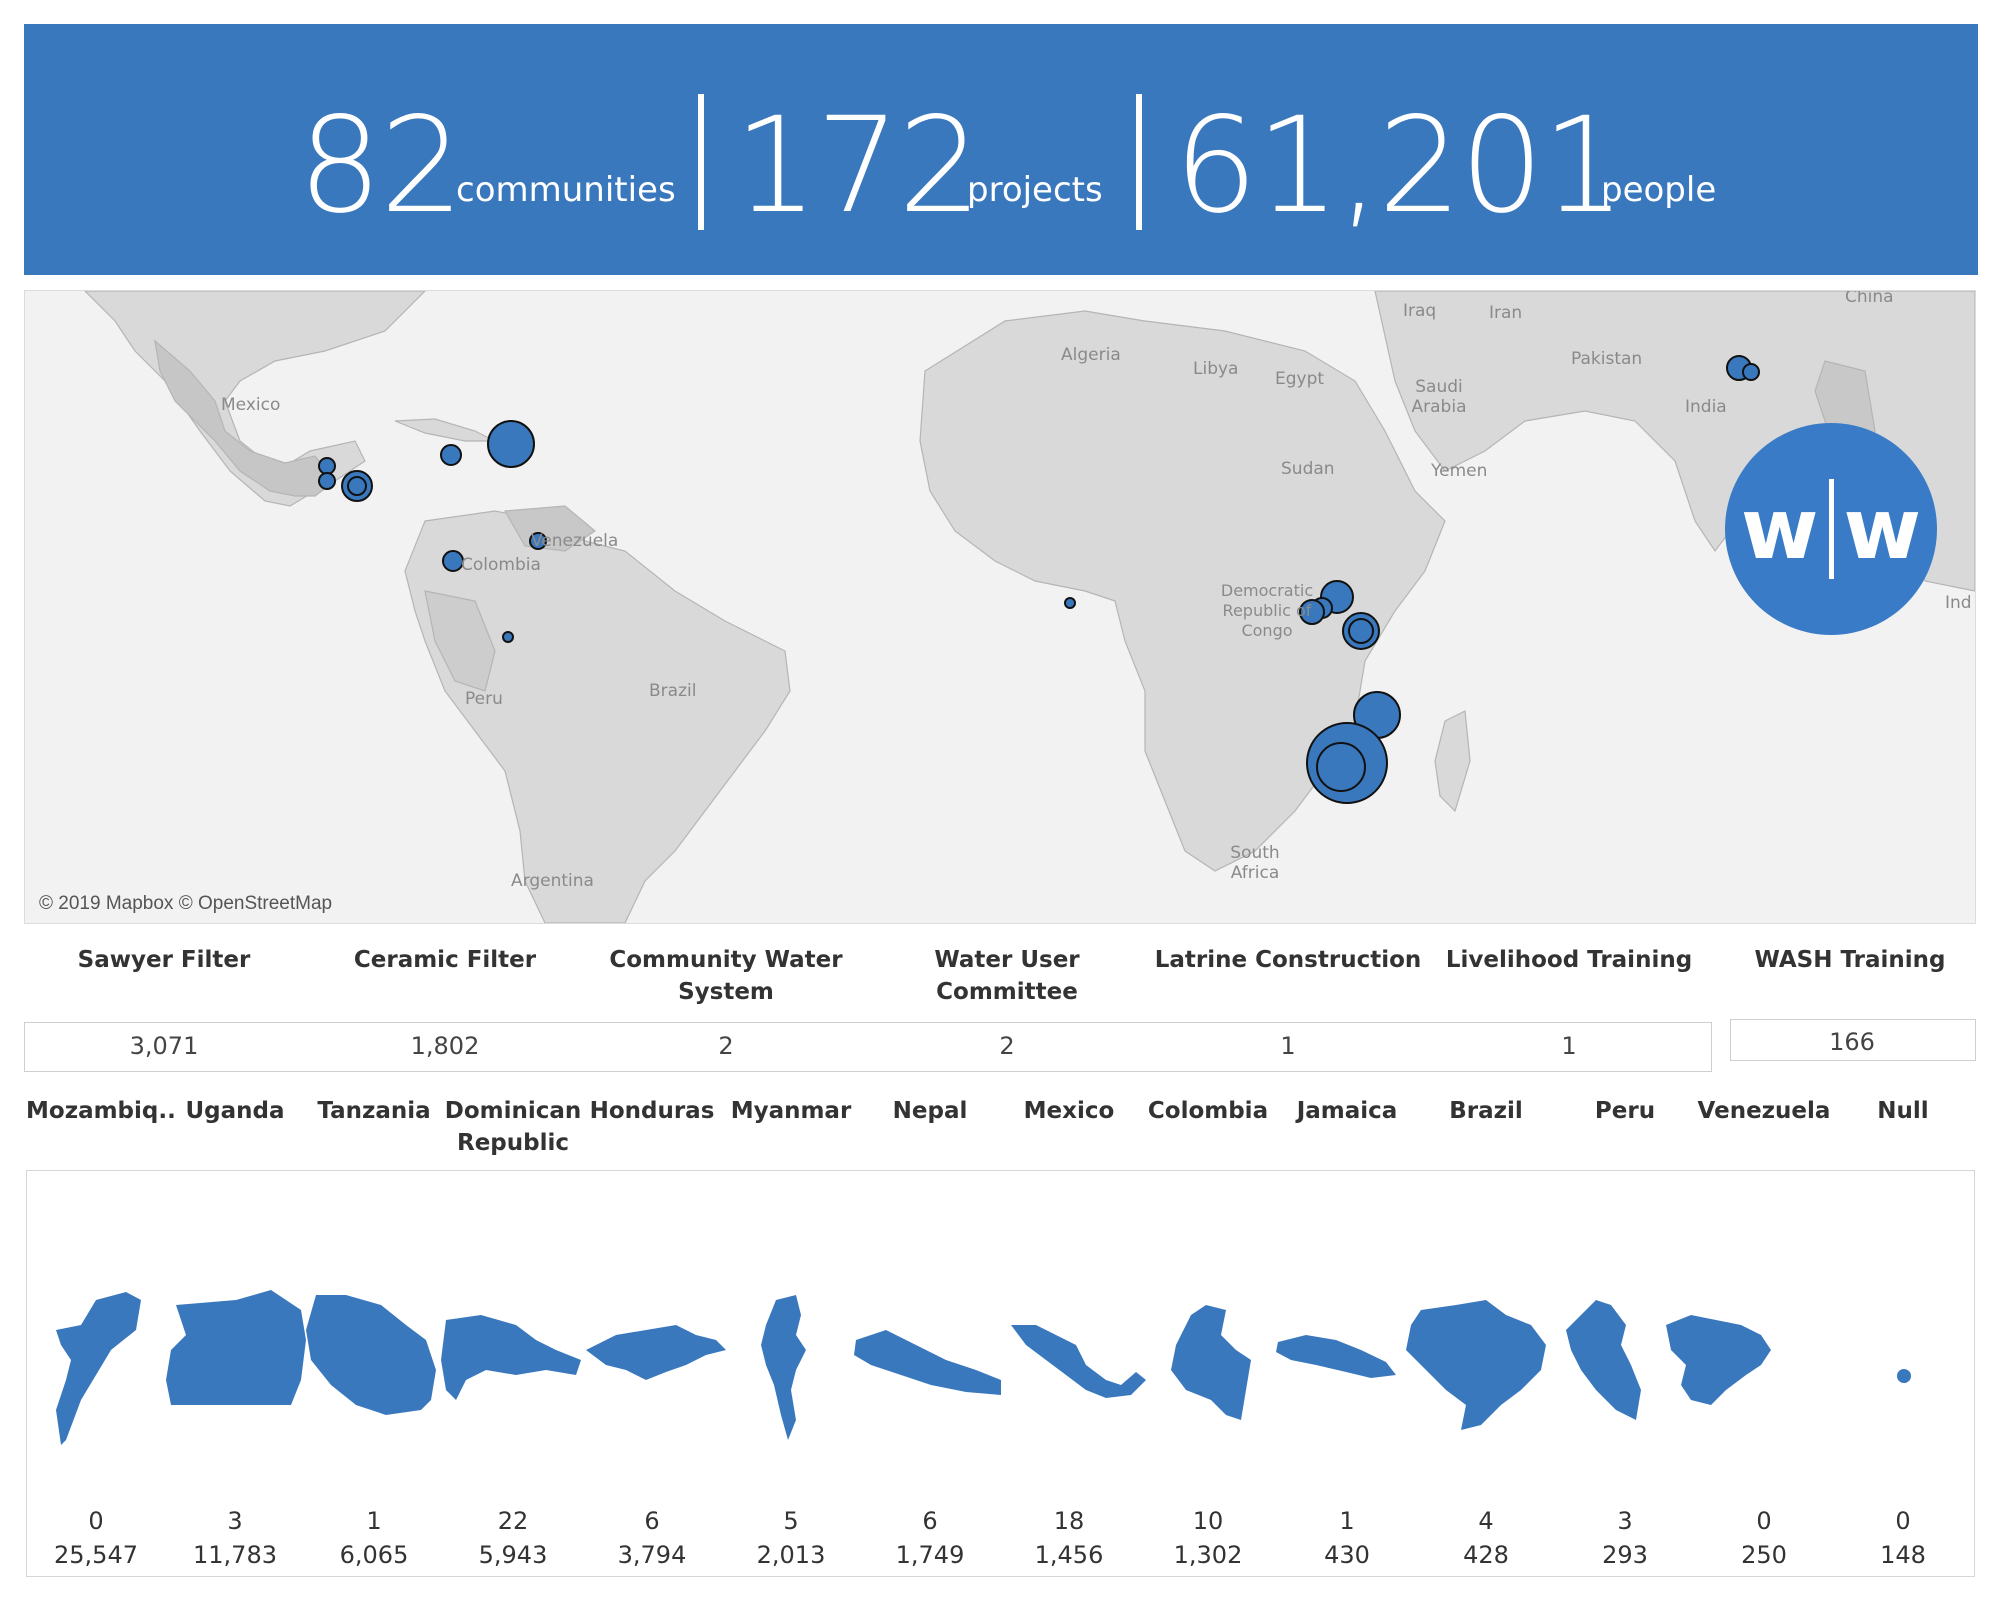 The width and height of the screenshot is (1998, 1598). I want to click on project-type-label: Sawyer Filter, so click(164, 960).